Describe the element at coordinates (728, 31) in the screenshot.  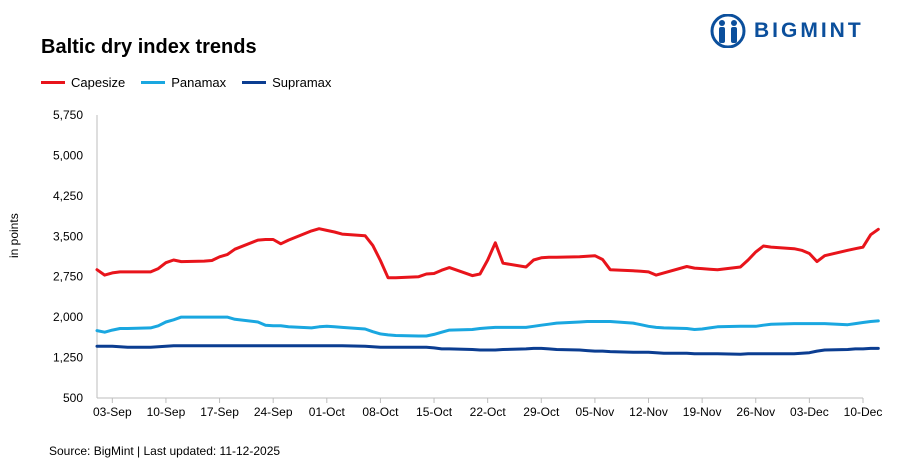
I see `bigmint-emblem-icon` at that location.